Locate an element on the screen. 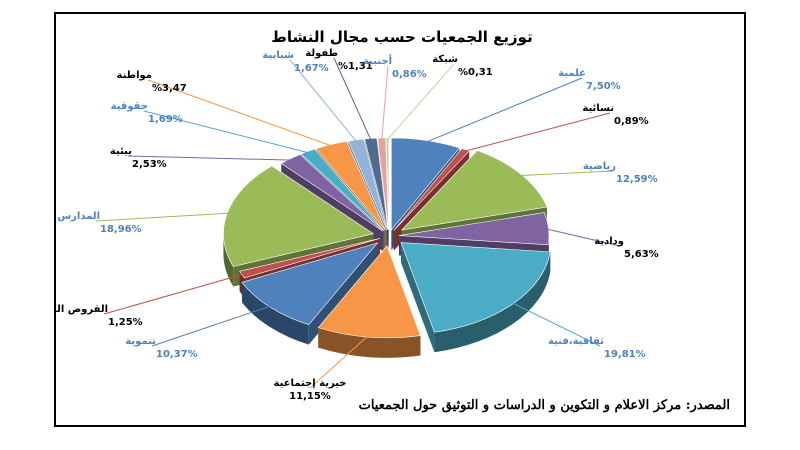  slice-name-15: أجنبية is located at coordinates (377, 60).